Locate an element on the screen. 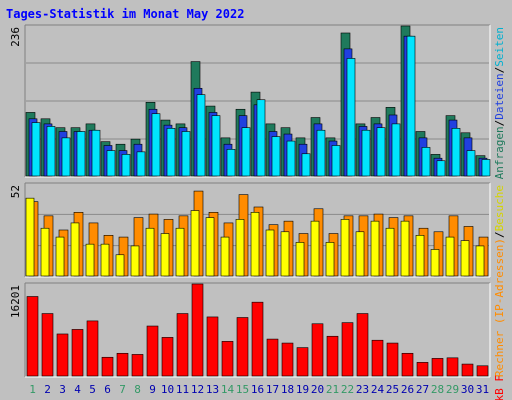 The width and height of the screenshot is (512, 400). legend-hosts-part: / is located at coordinates (499, 234).